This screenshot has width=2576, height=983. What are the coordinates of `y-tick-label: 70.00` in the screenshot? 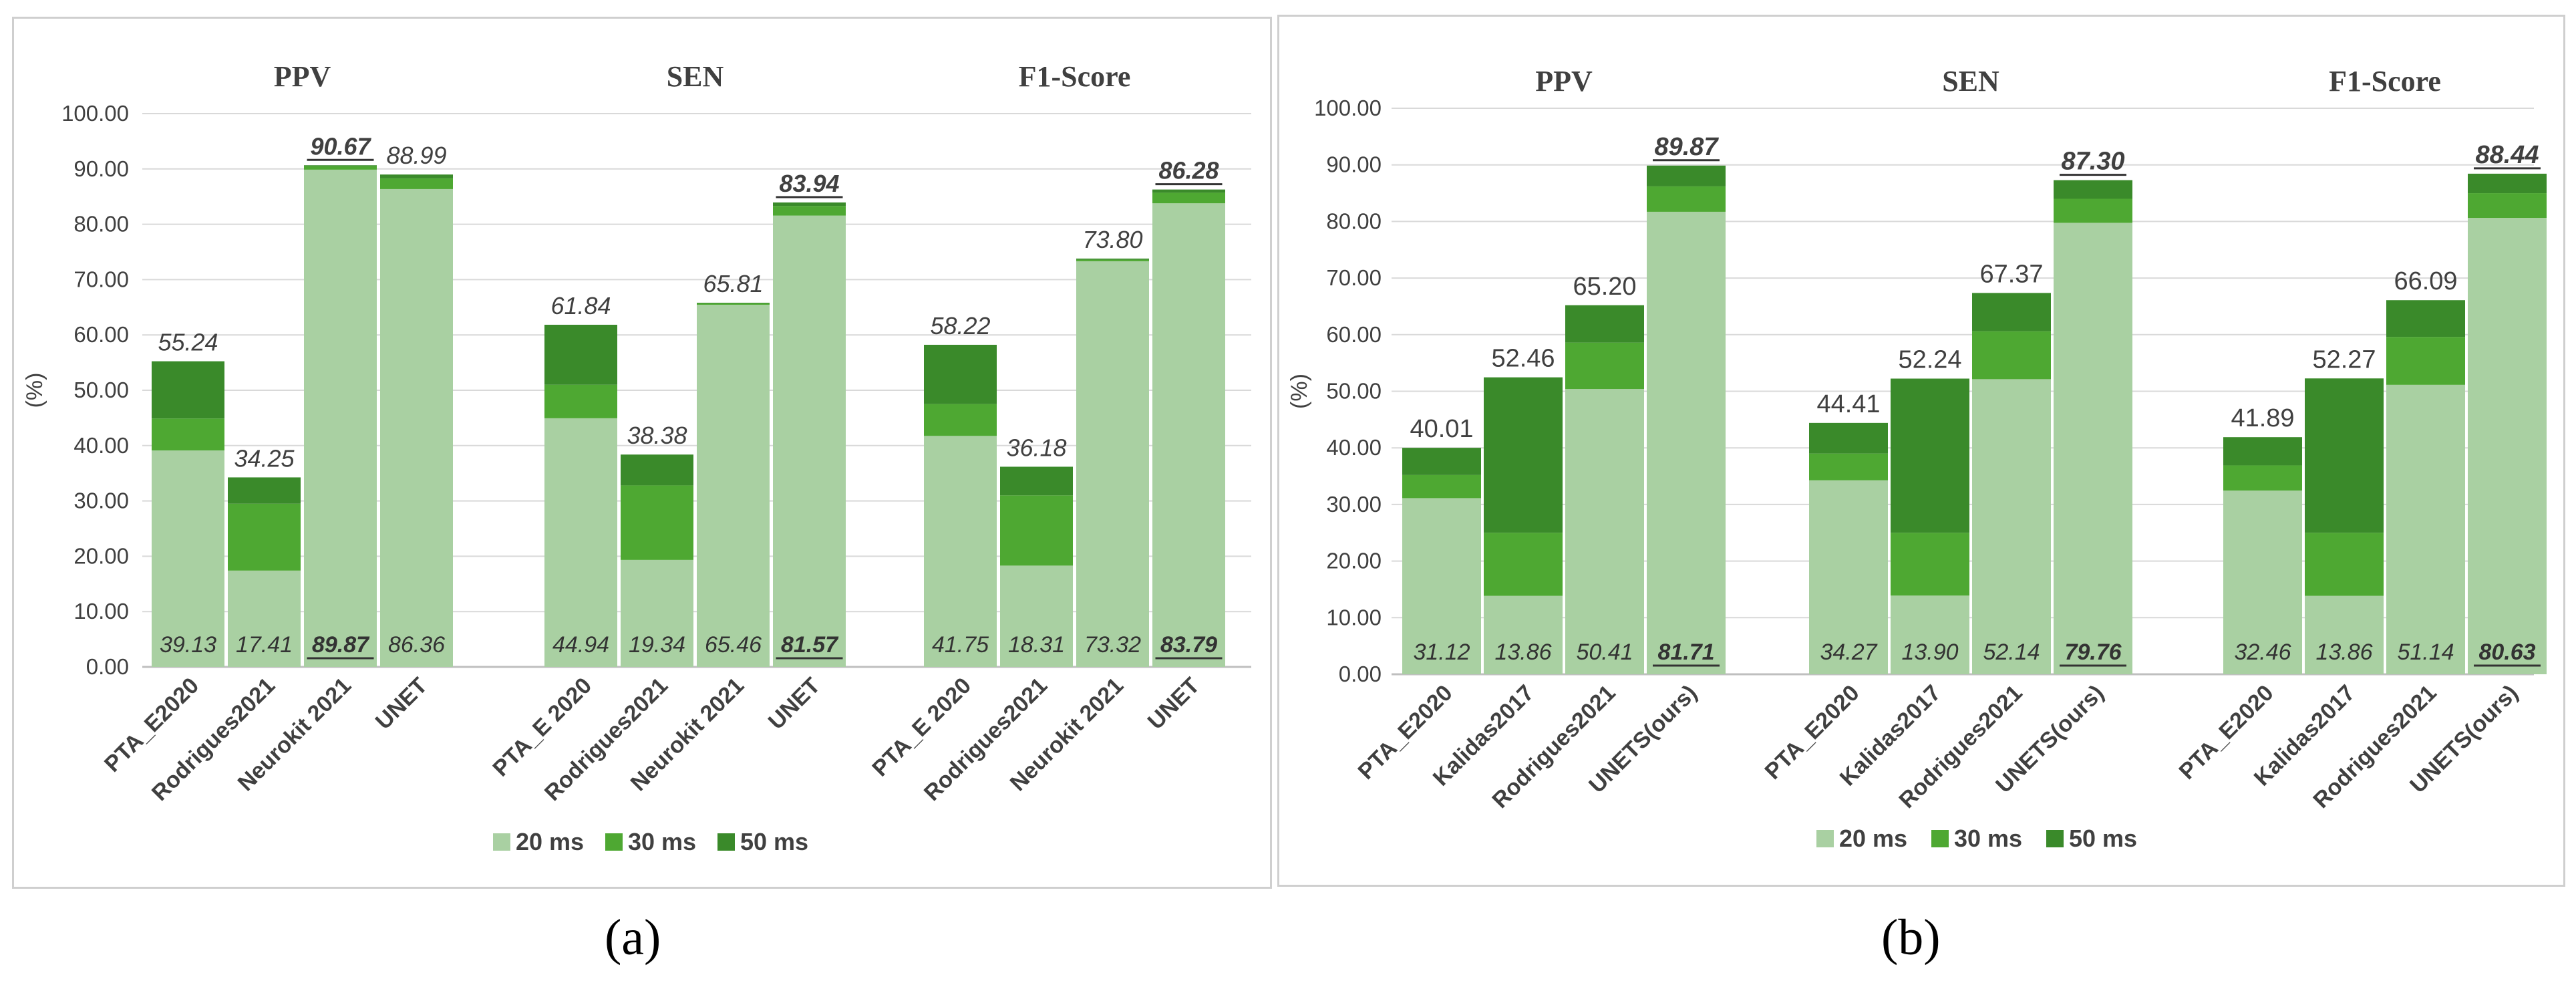 It's located at (101, 279).